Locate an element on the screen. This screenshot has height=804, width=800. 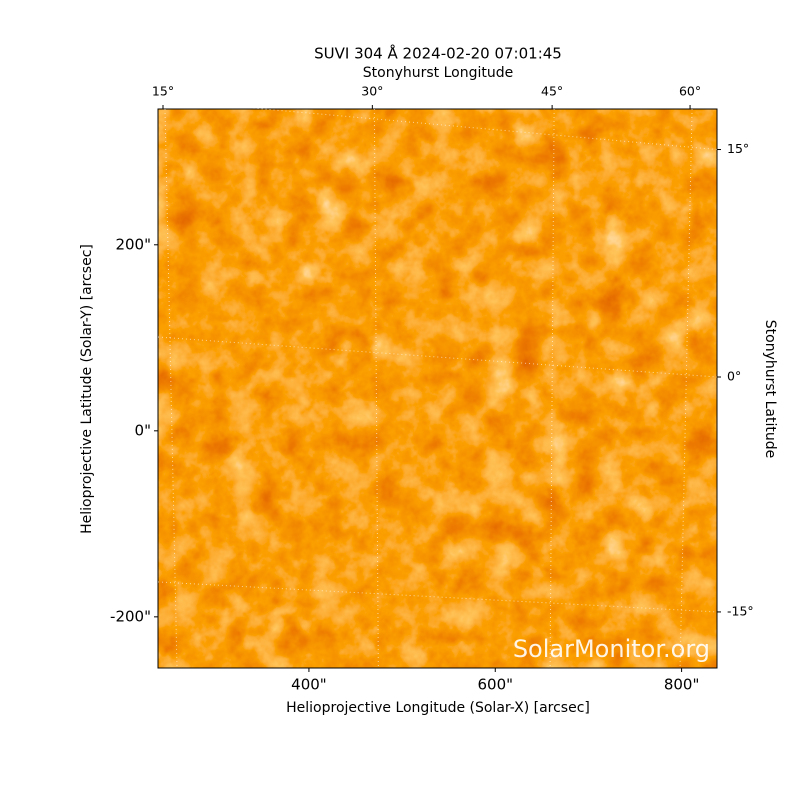
x-tick-label: 600" is located at coordinates (495, 685).